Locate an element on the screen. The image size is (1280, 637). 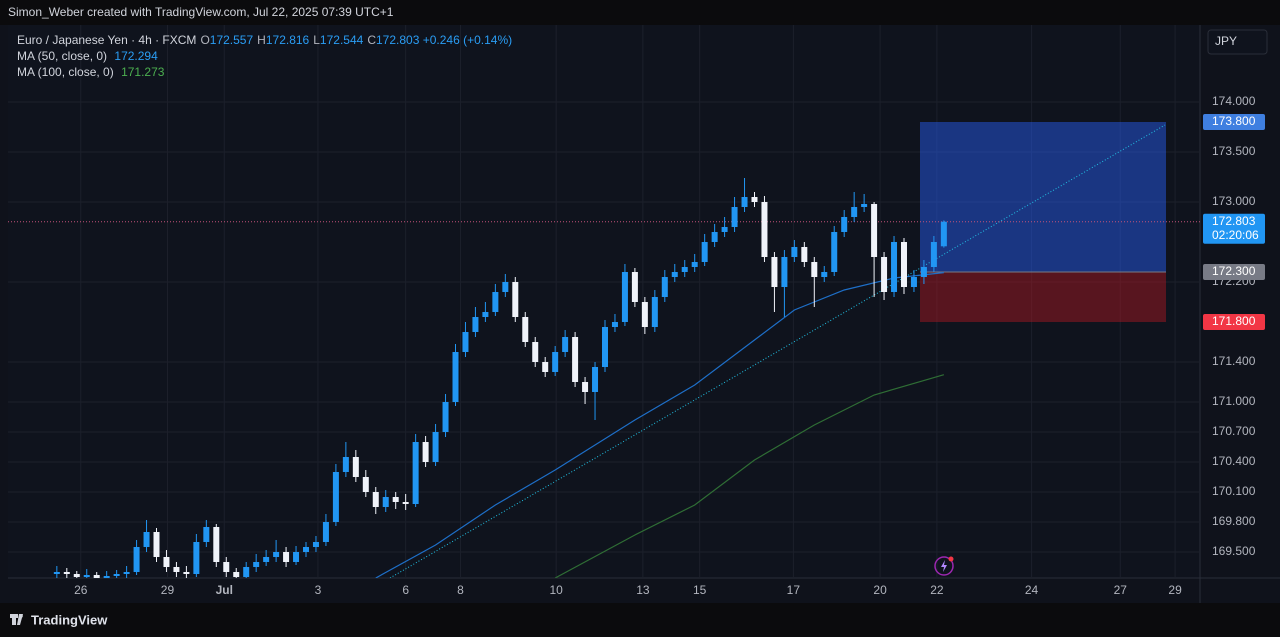
ohlc-key: H is located at coordinates (261, 40).